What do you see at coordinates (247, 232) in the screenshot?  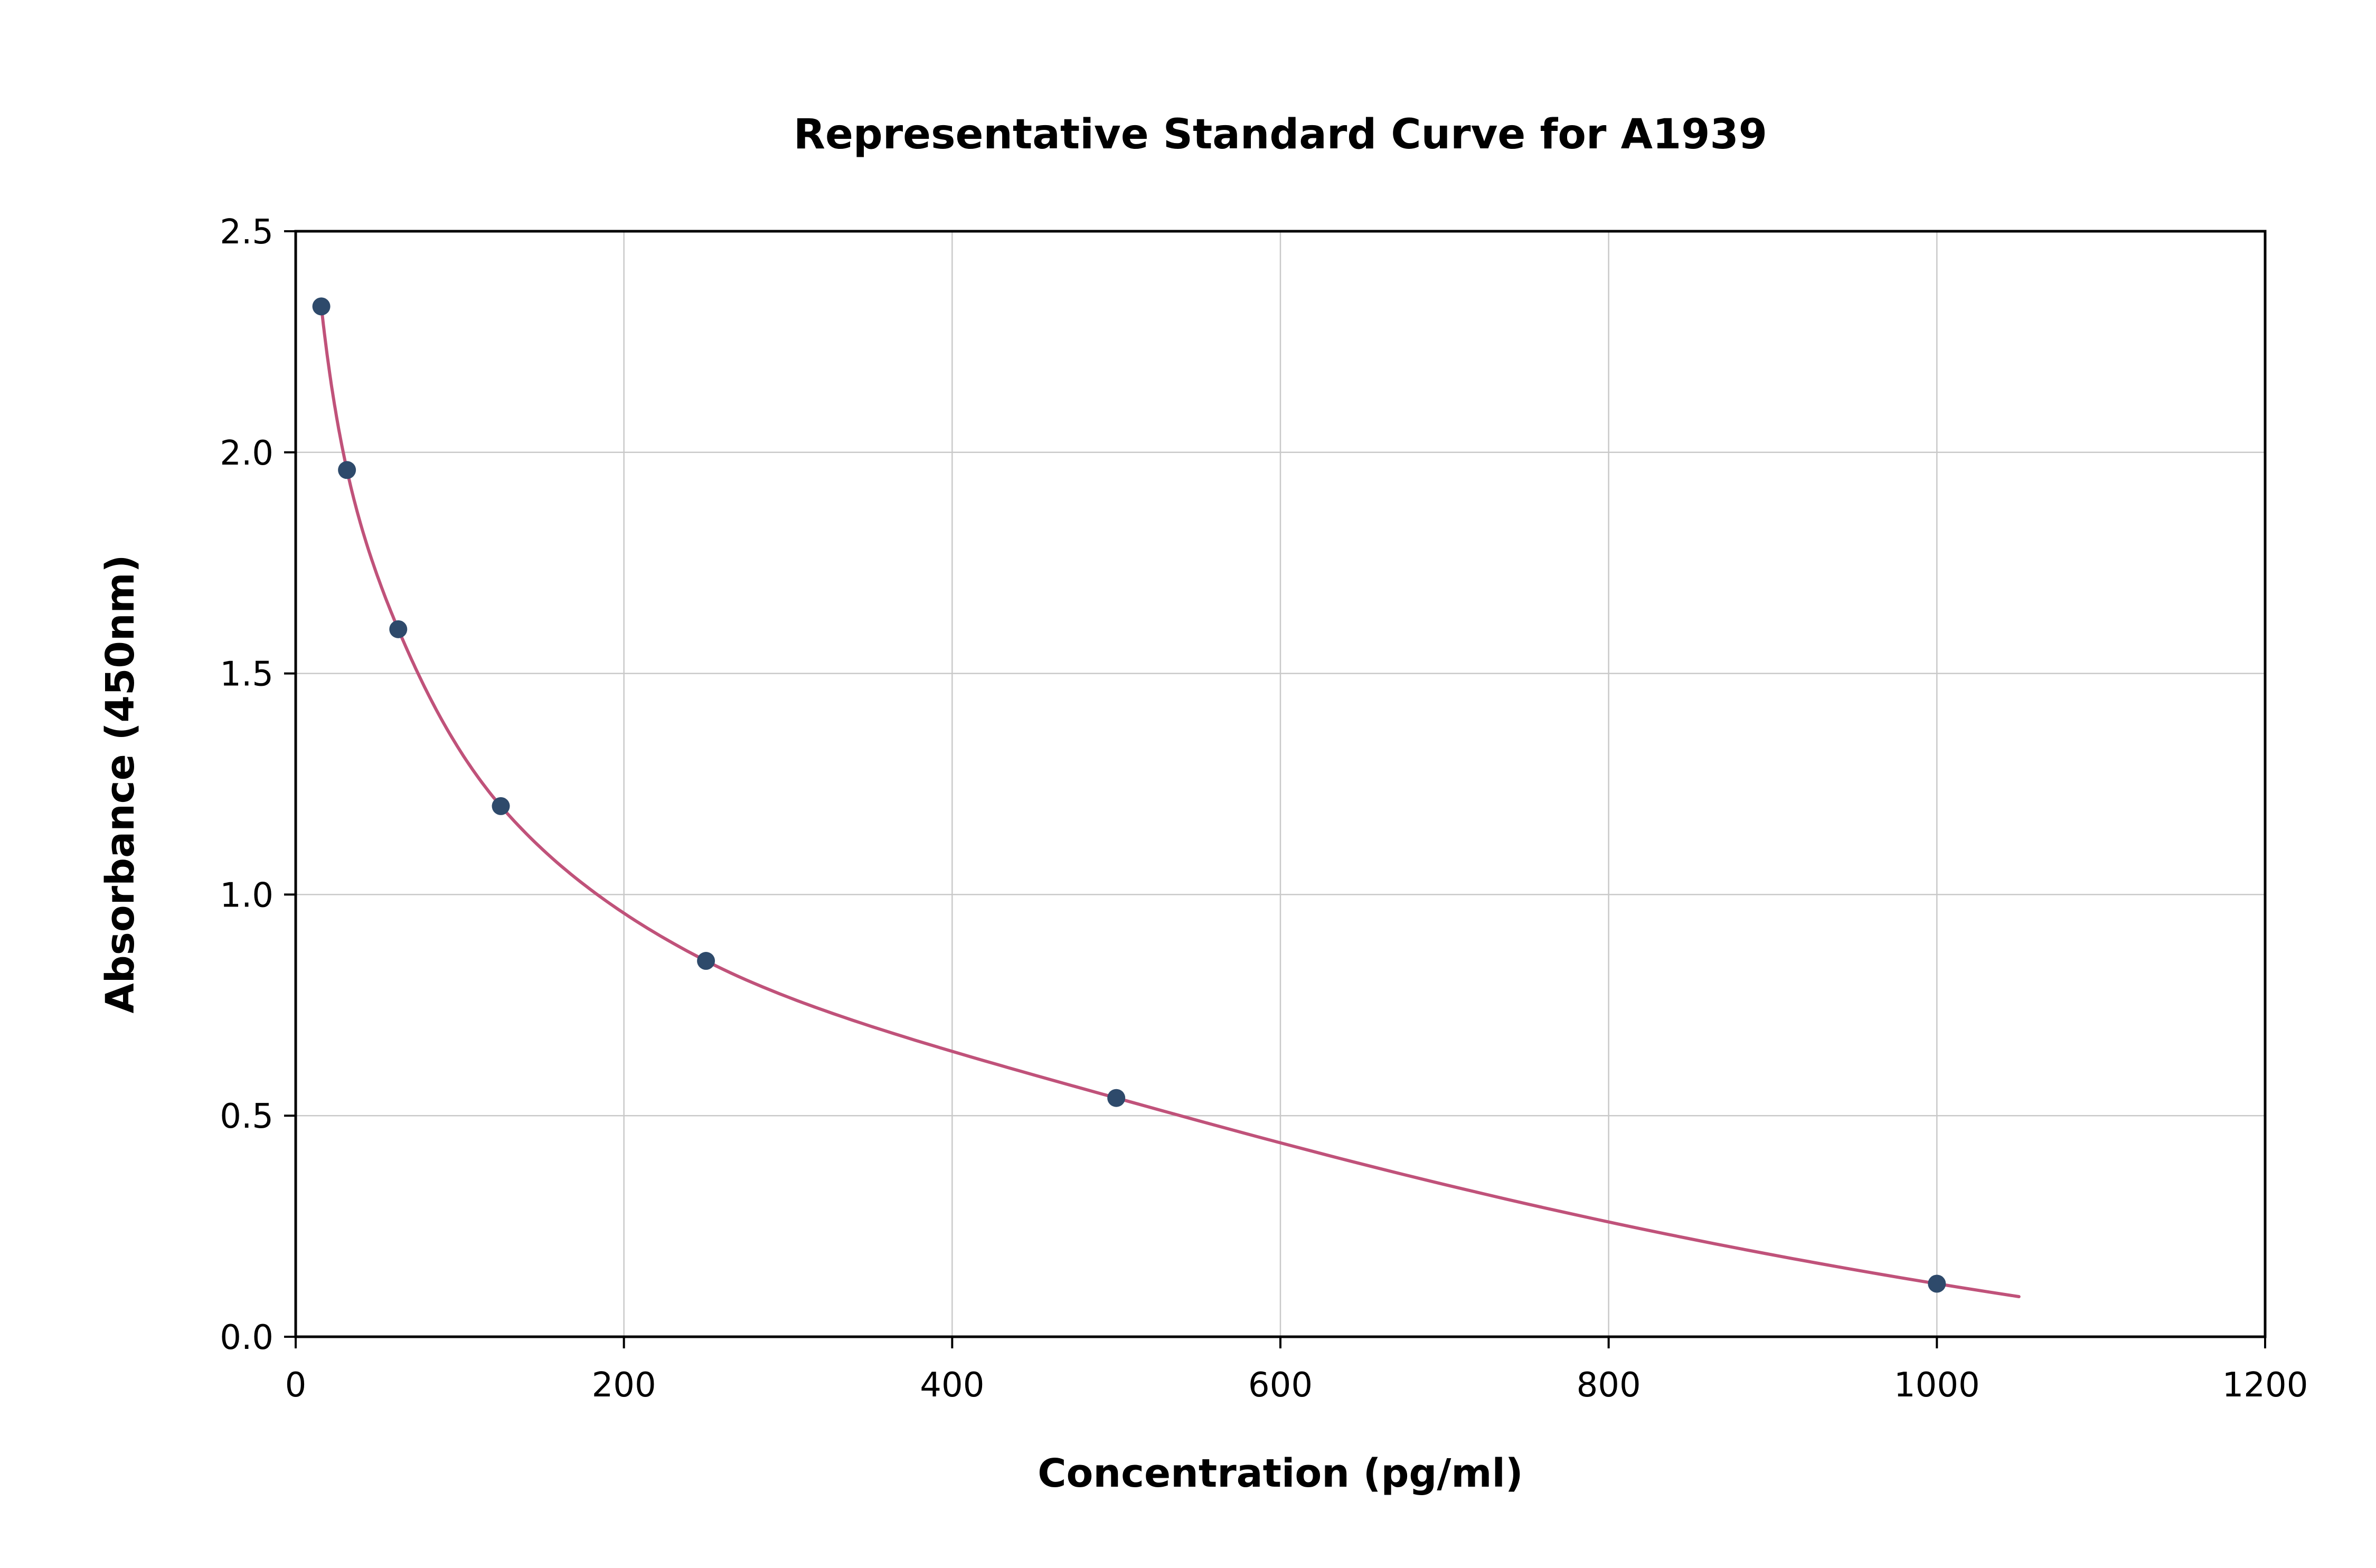 I see `y-tick-label: 2.5` at bounding box center [247, 232].